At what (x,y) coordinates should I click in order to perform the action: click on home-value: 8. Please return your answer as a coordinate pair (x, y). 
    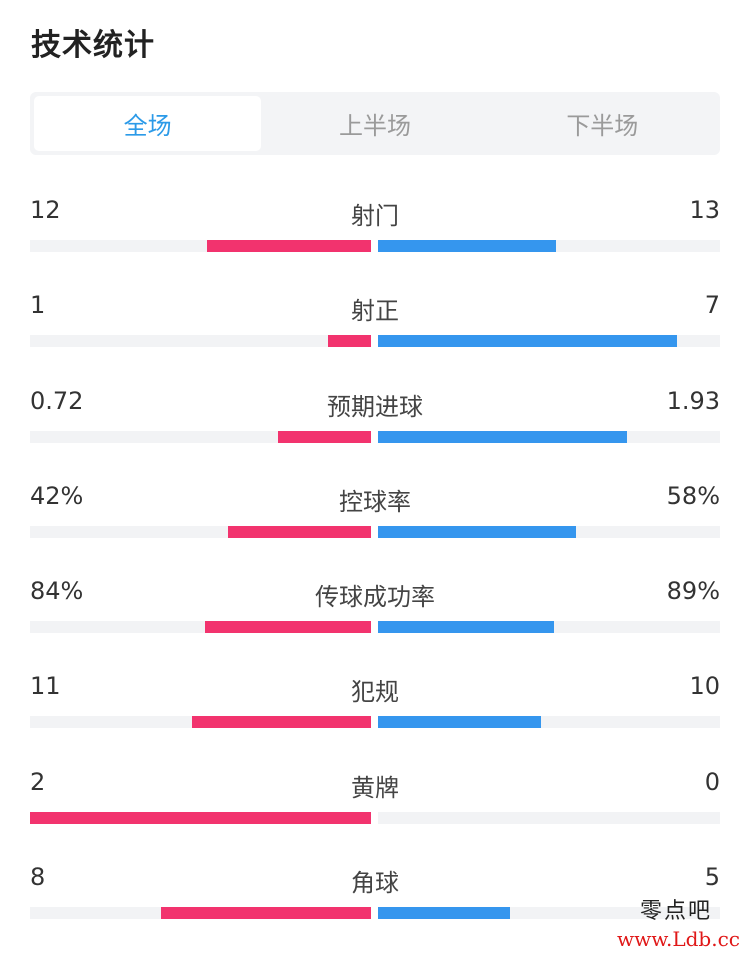
    Looking at the image, I should click on (38, 877).